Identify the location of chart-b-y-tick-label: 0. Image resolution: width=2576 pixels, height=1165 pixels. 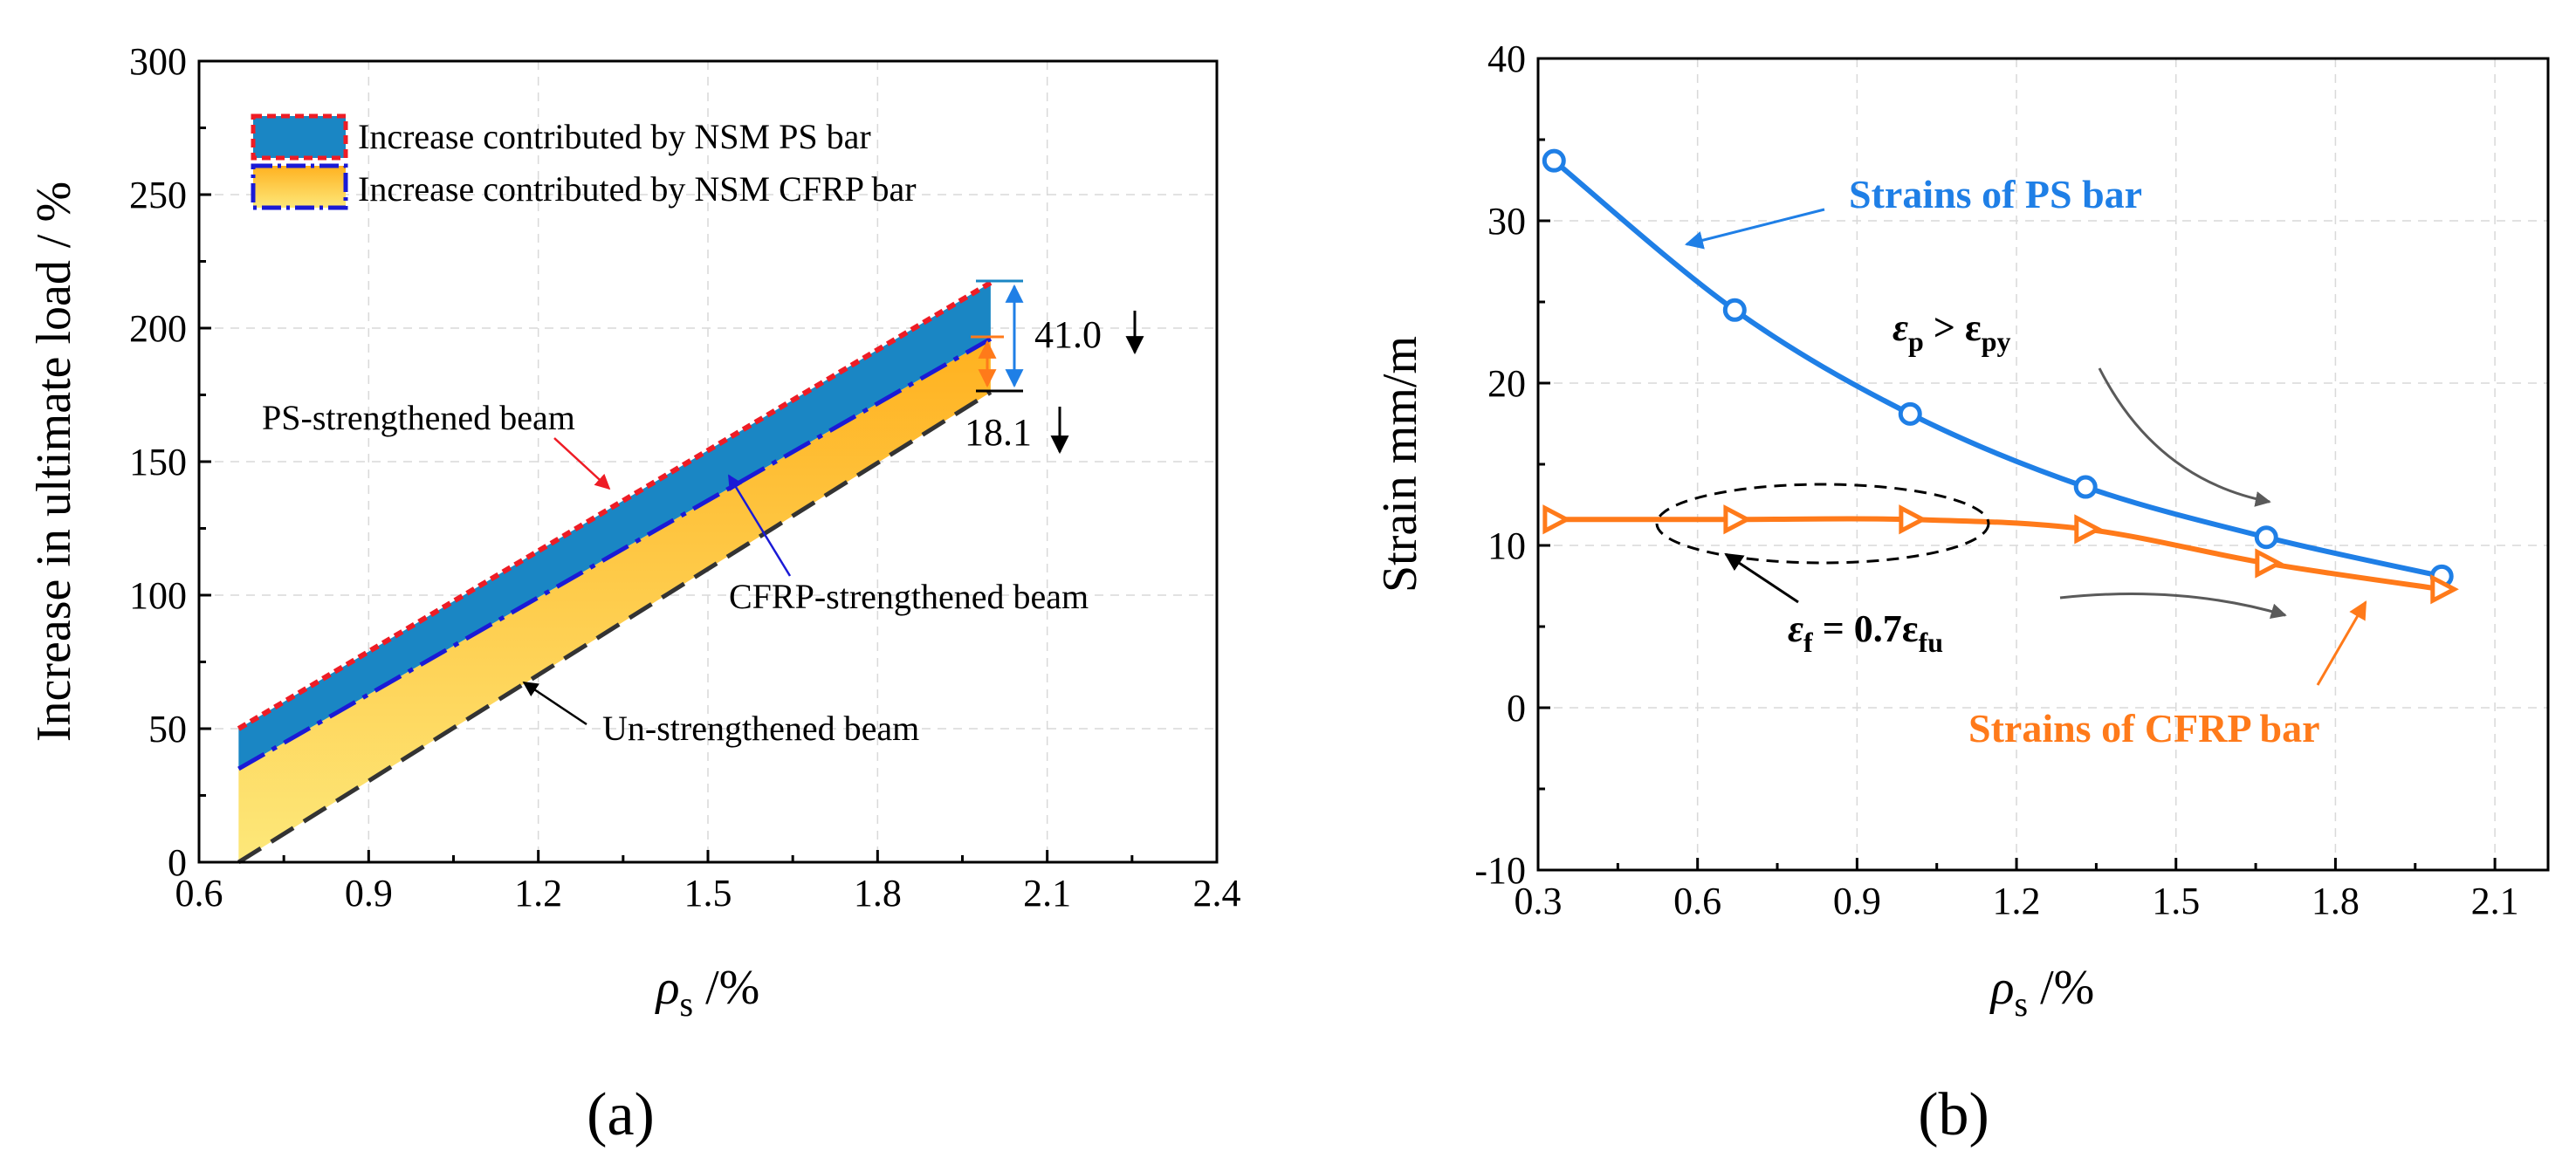
(1516, 709).